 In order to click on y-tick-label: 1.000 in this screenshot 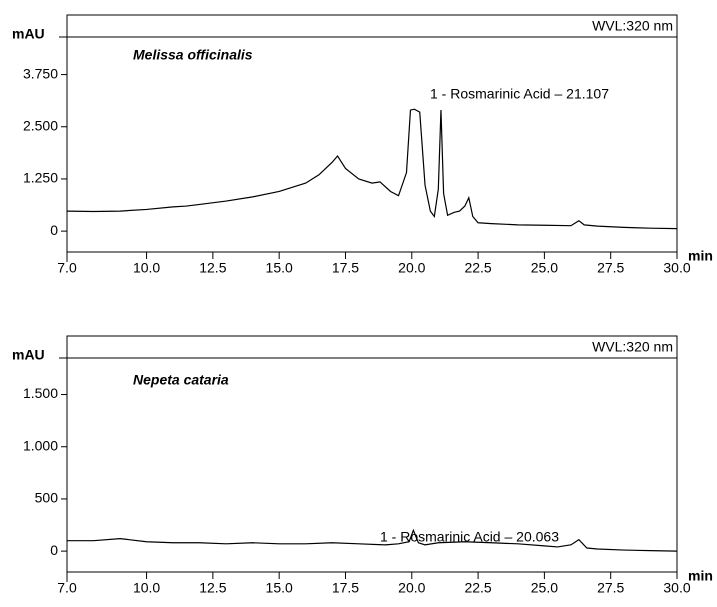, I will do `click(40, 445)`.